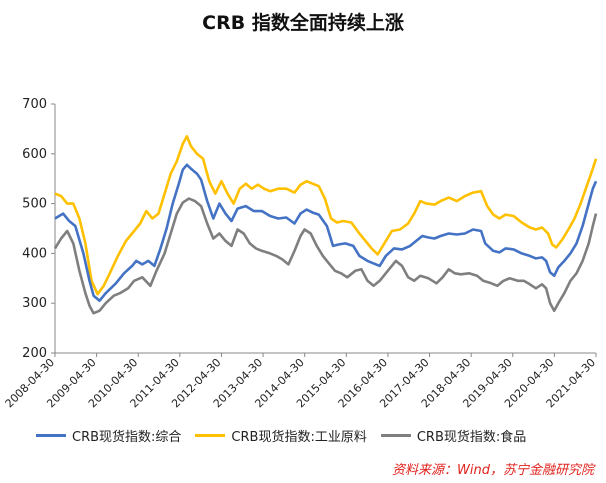 The width and height of the screenshot is (606, 483). What do you see at coordinates (34, 154) in the screenshot?
I see `y-tick-label: 600` at bounding box center [34, 154].